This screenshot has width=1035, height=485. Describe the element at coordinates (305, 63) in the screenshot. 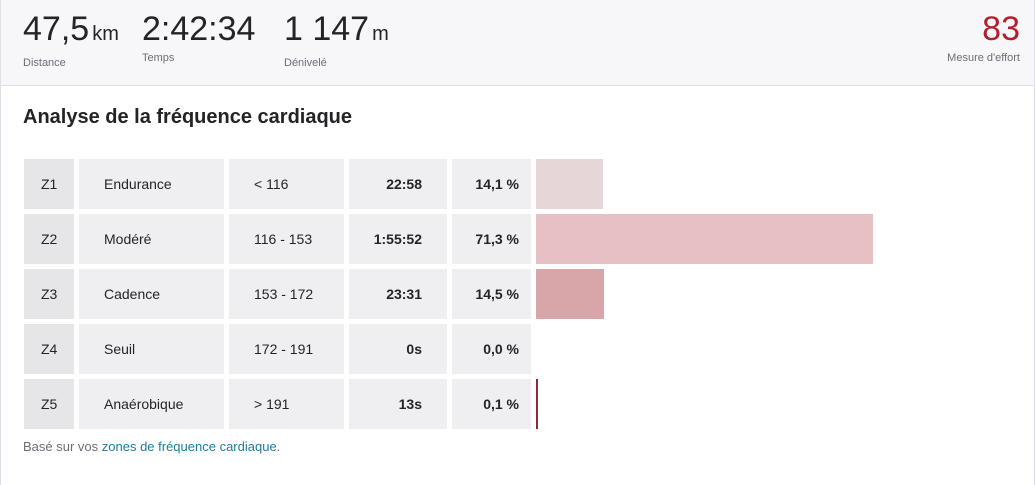

I see `stat-elevation-label: Dénivelé` at that location.